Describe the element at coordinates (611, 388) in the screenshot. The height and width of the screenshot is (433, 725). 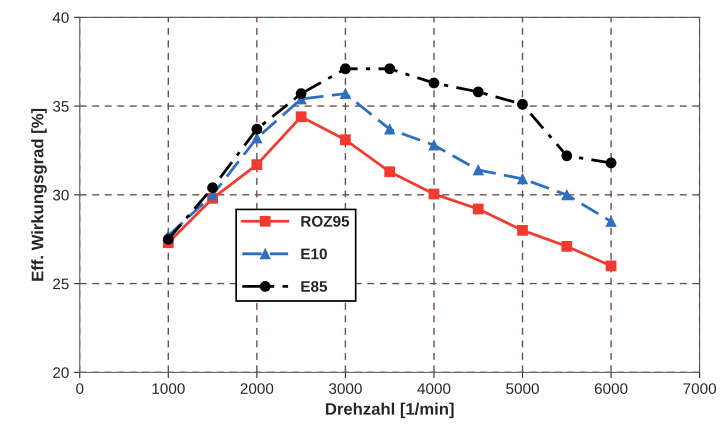
I see `x-tick-label: 6000` at that location.